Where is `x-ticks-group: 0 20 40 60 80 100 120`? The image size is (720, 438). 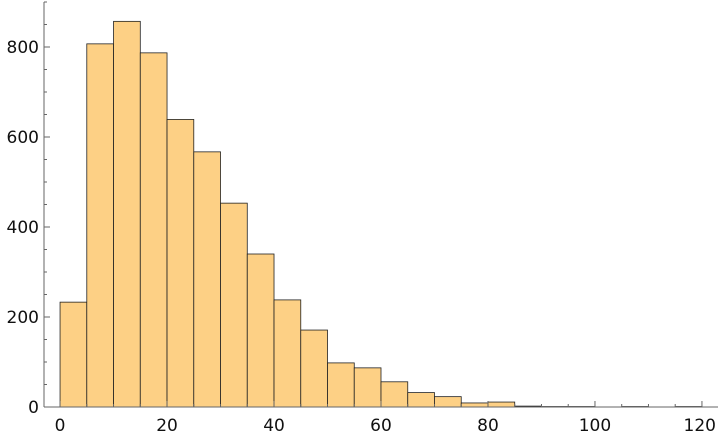 x-ticks-group: 0 20 40 60 80 100 120 is located at coordinates (385, 418).